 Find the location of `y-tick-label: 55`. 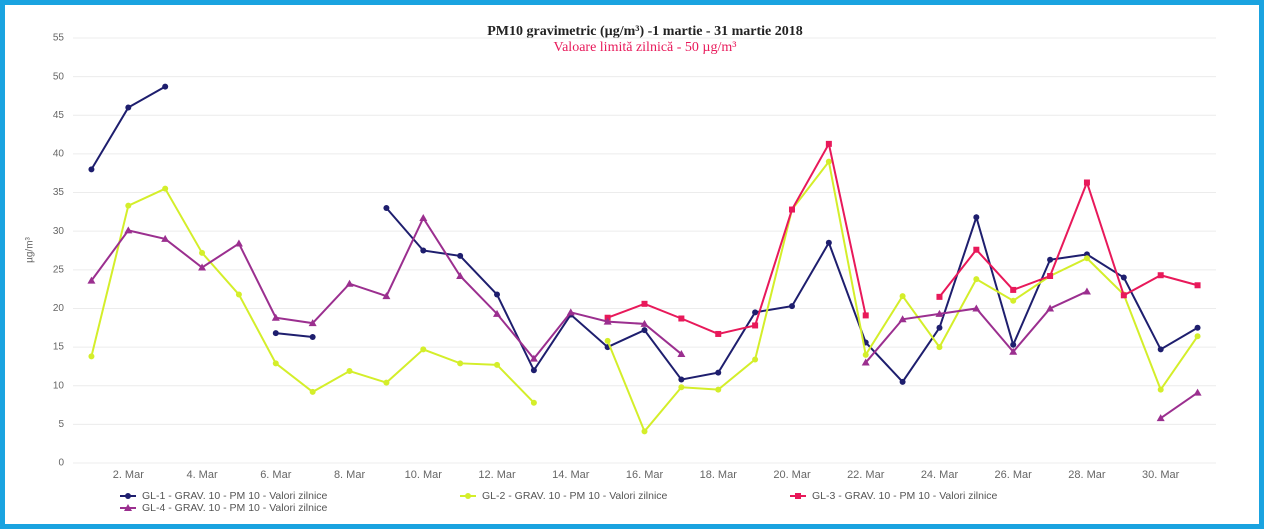

y-tick-label: 55 is located at coordinates (59, 38).